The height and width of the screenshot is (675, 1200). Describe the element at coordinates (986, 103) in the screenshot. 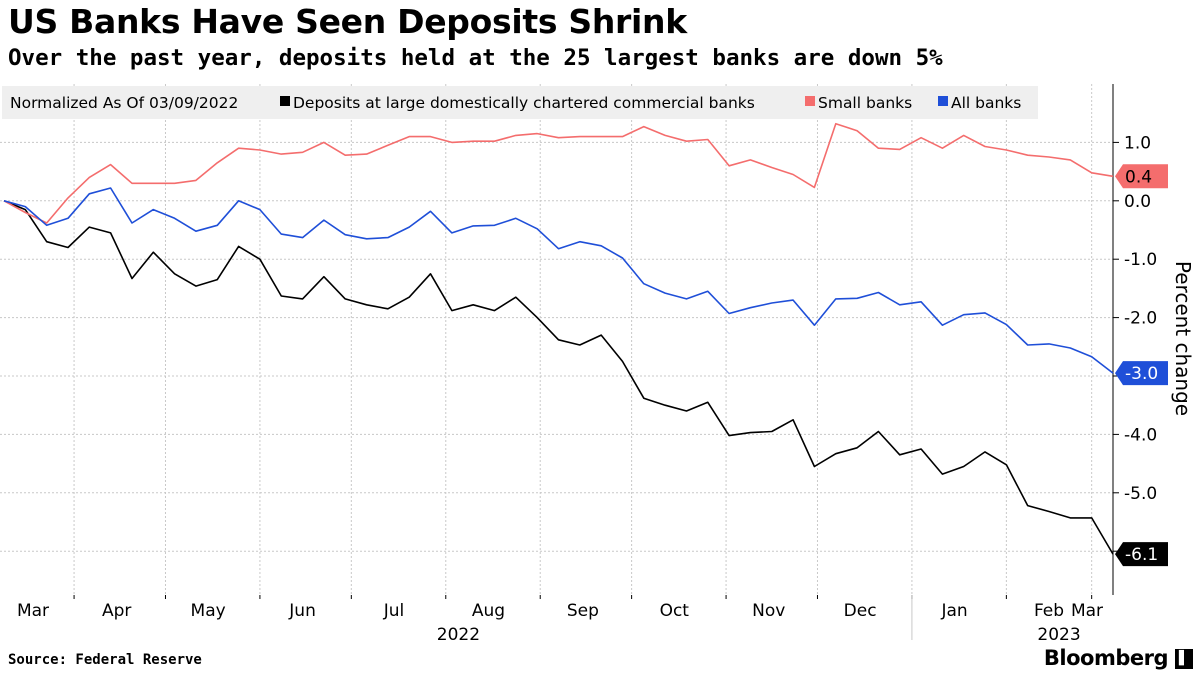

I see `legend-entry: All banks` at that location.